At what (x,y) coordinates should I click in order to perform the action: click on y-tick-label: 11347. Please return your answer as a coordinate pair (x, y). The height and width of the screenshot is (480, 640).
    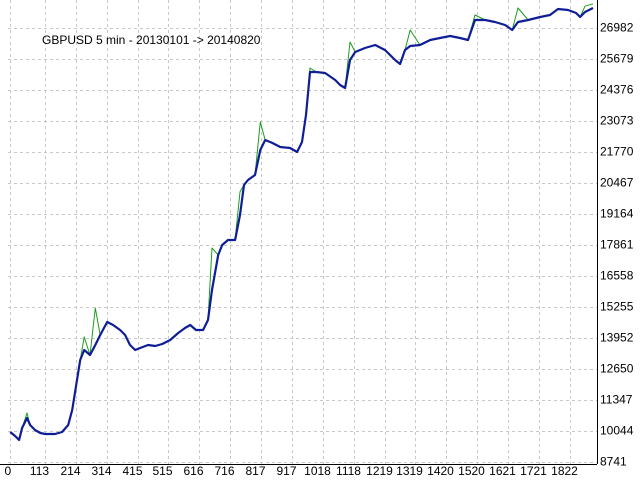
    Looking at the image, I should click on (616, 400).